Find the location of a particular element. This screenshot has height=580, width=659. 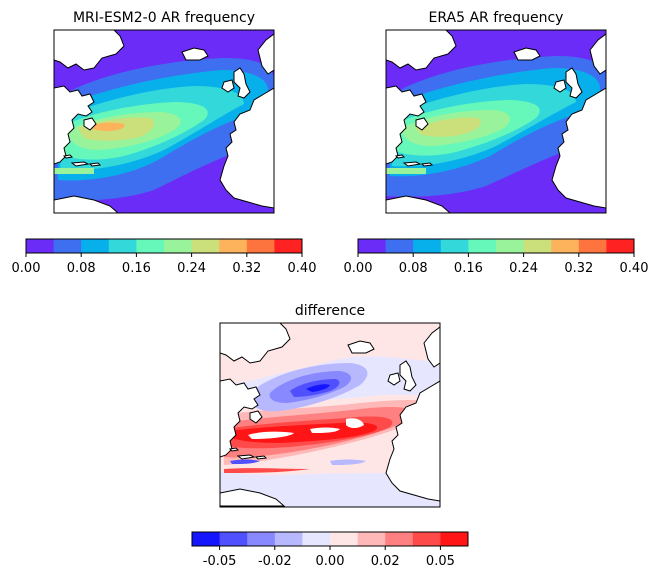

panel-b-caribbean-band is located at coordinates (406, 171).